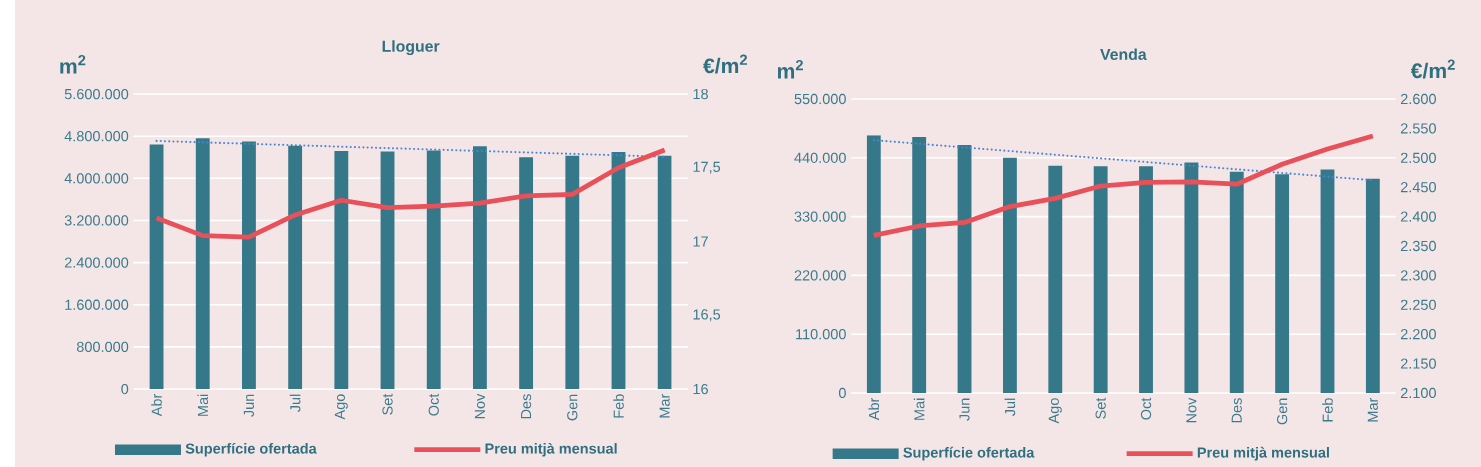 The image size is (1481, 467). I want to click on y2-tick-label: 2.550, so click(1418, 128).